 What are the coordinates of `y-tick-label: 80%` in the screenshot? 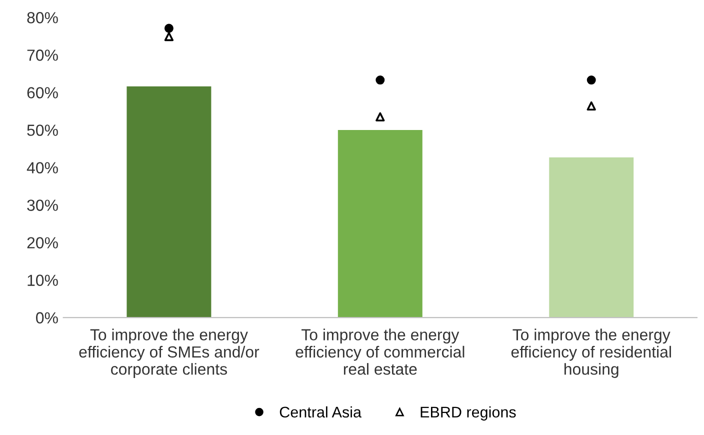 It's located at (42, 18).